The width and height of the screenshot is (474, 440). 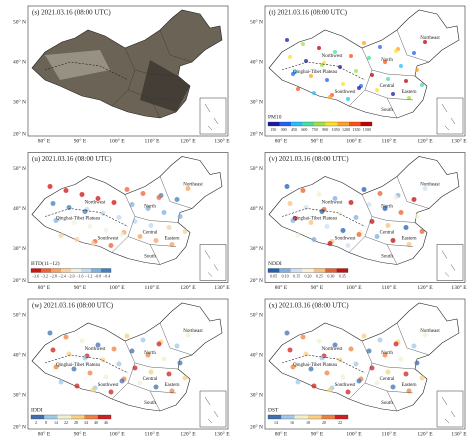 I want to click on lon-label: 90° E, so click(x=317, y=433).